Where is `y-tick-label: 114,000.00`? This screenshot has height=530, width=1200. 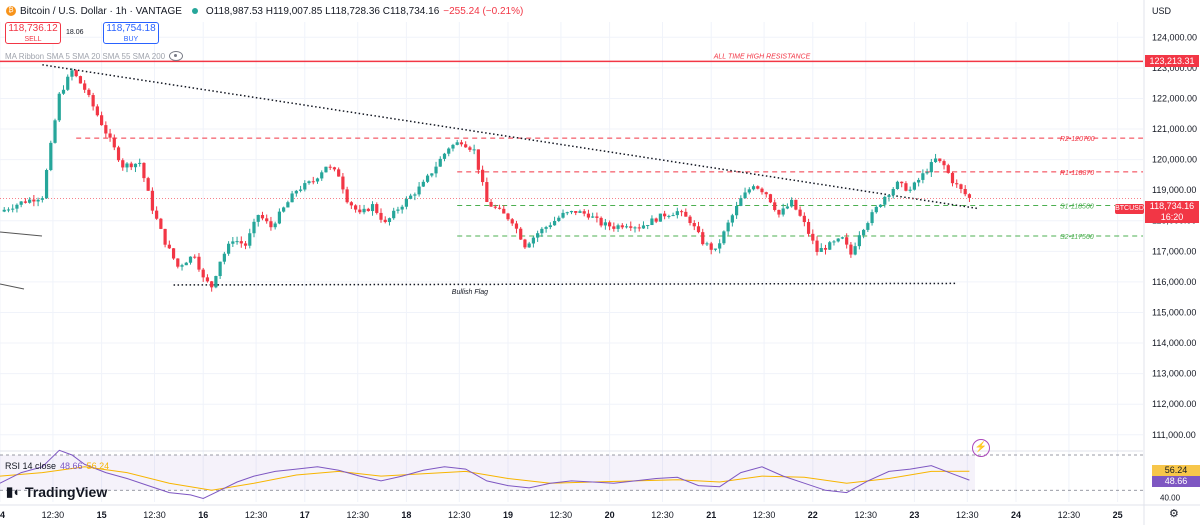
y-tick-label: 114,000.00 is located at coordinates (1174, 343).